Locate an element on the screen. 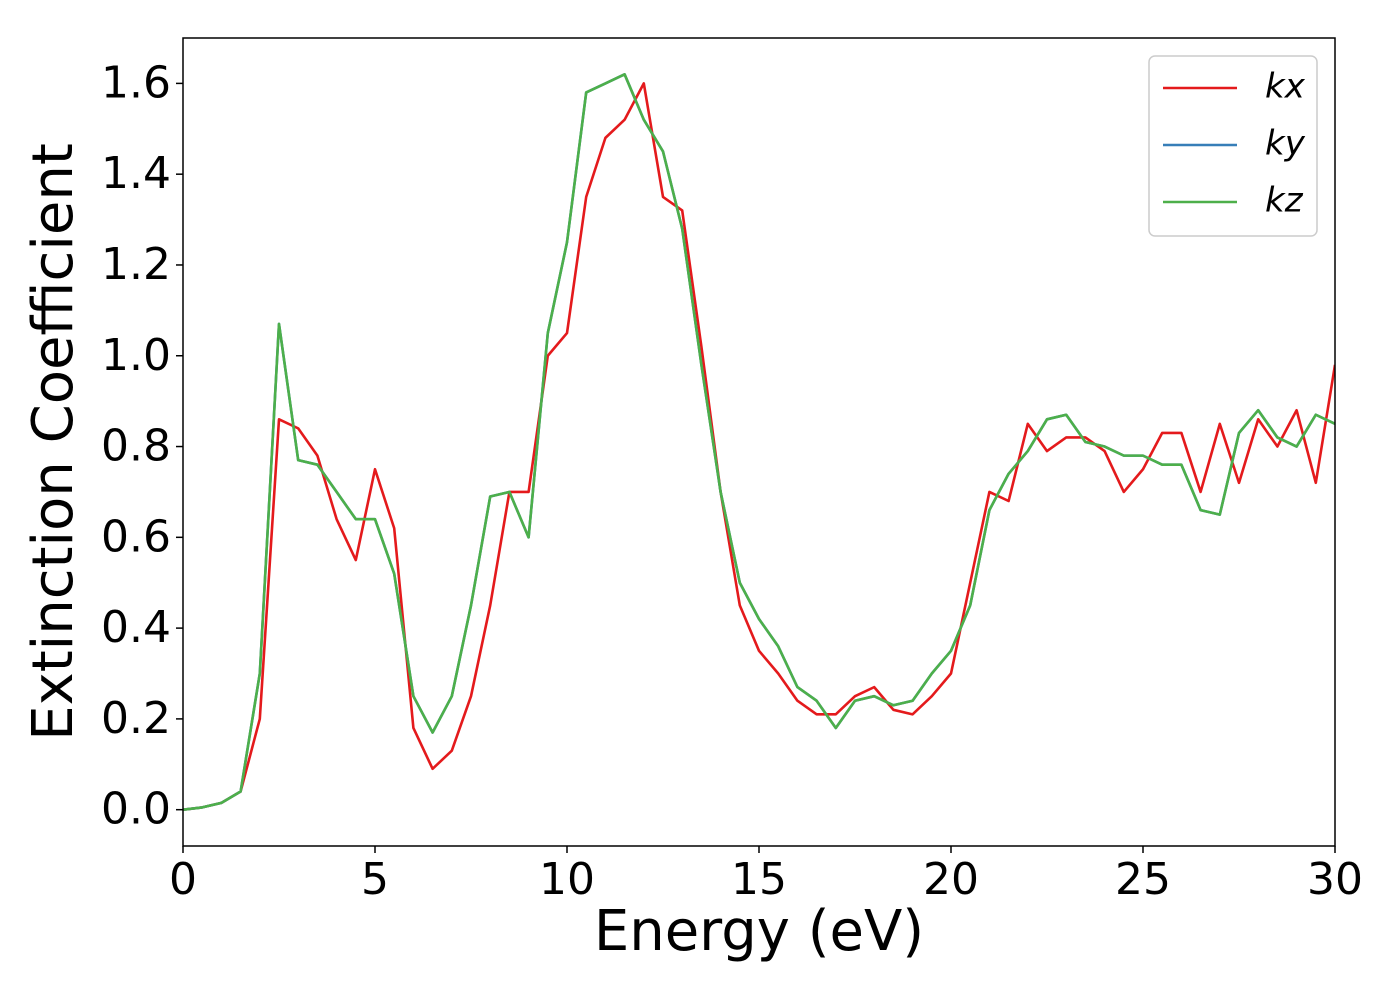 Image resolution: width=1400 pixels, height=1000 pixels. legend-label: kx is located at coordinates (1285, 87).